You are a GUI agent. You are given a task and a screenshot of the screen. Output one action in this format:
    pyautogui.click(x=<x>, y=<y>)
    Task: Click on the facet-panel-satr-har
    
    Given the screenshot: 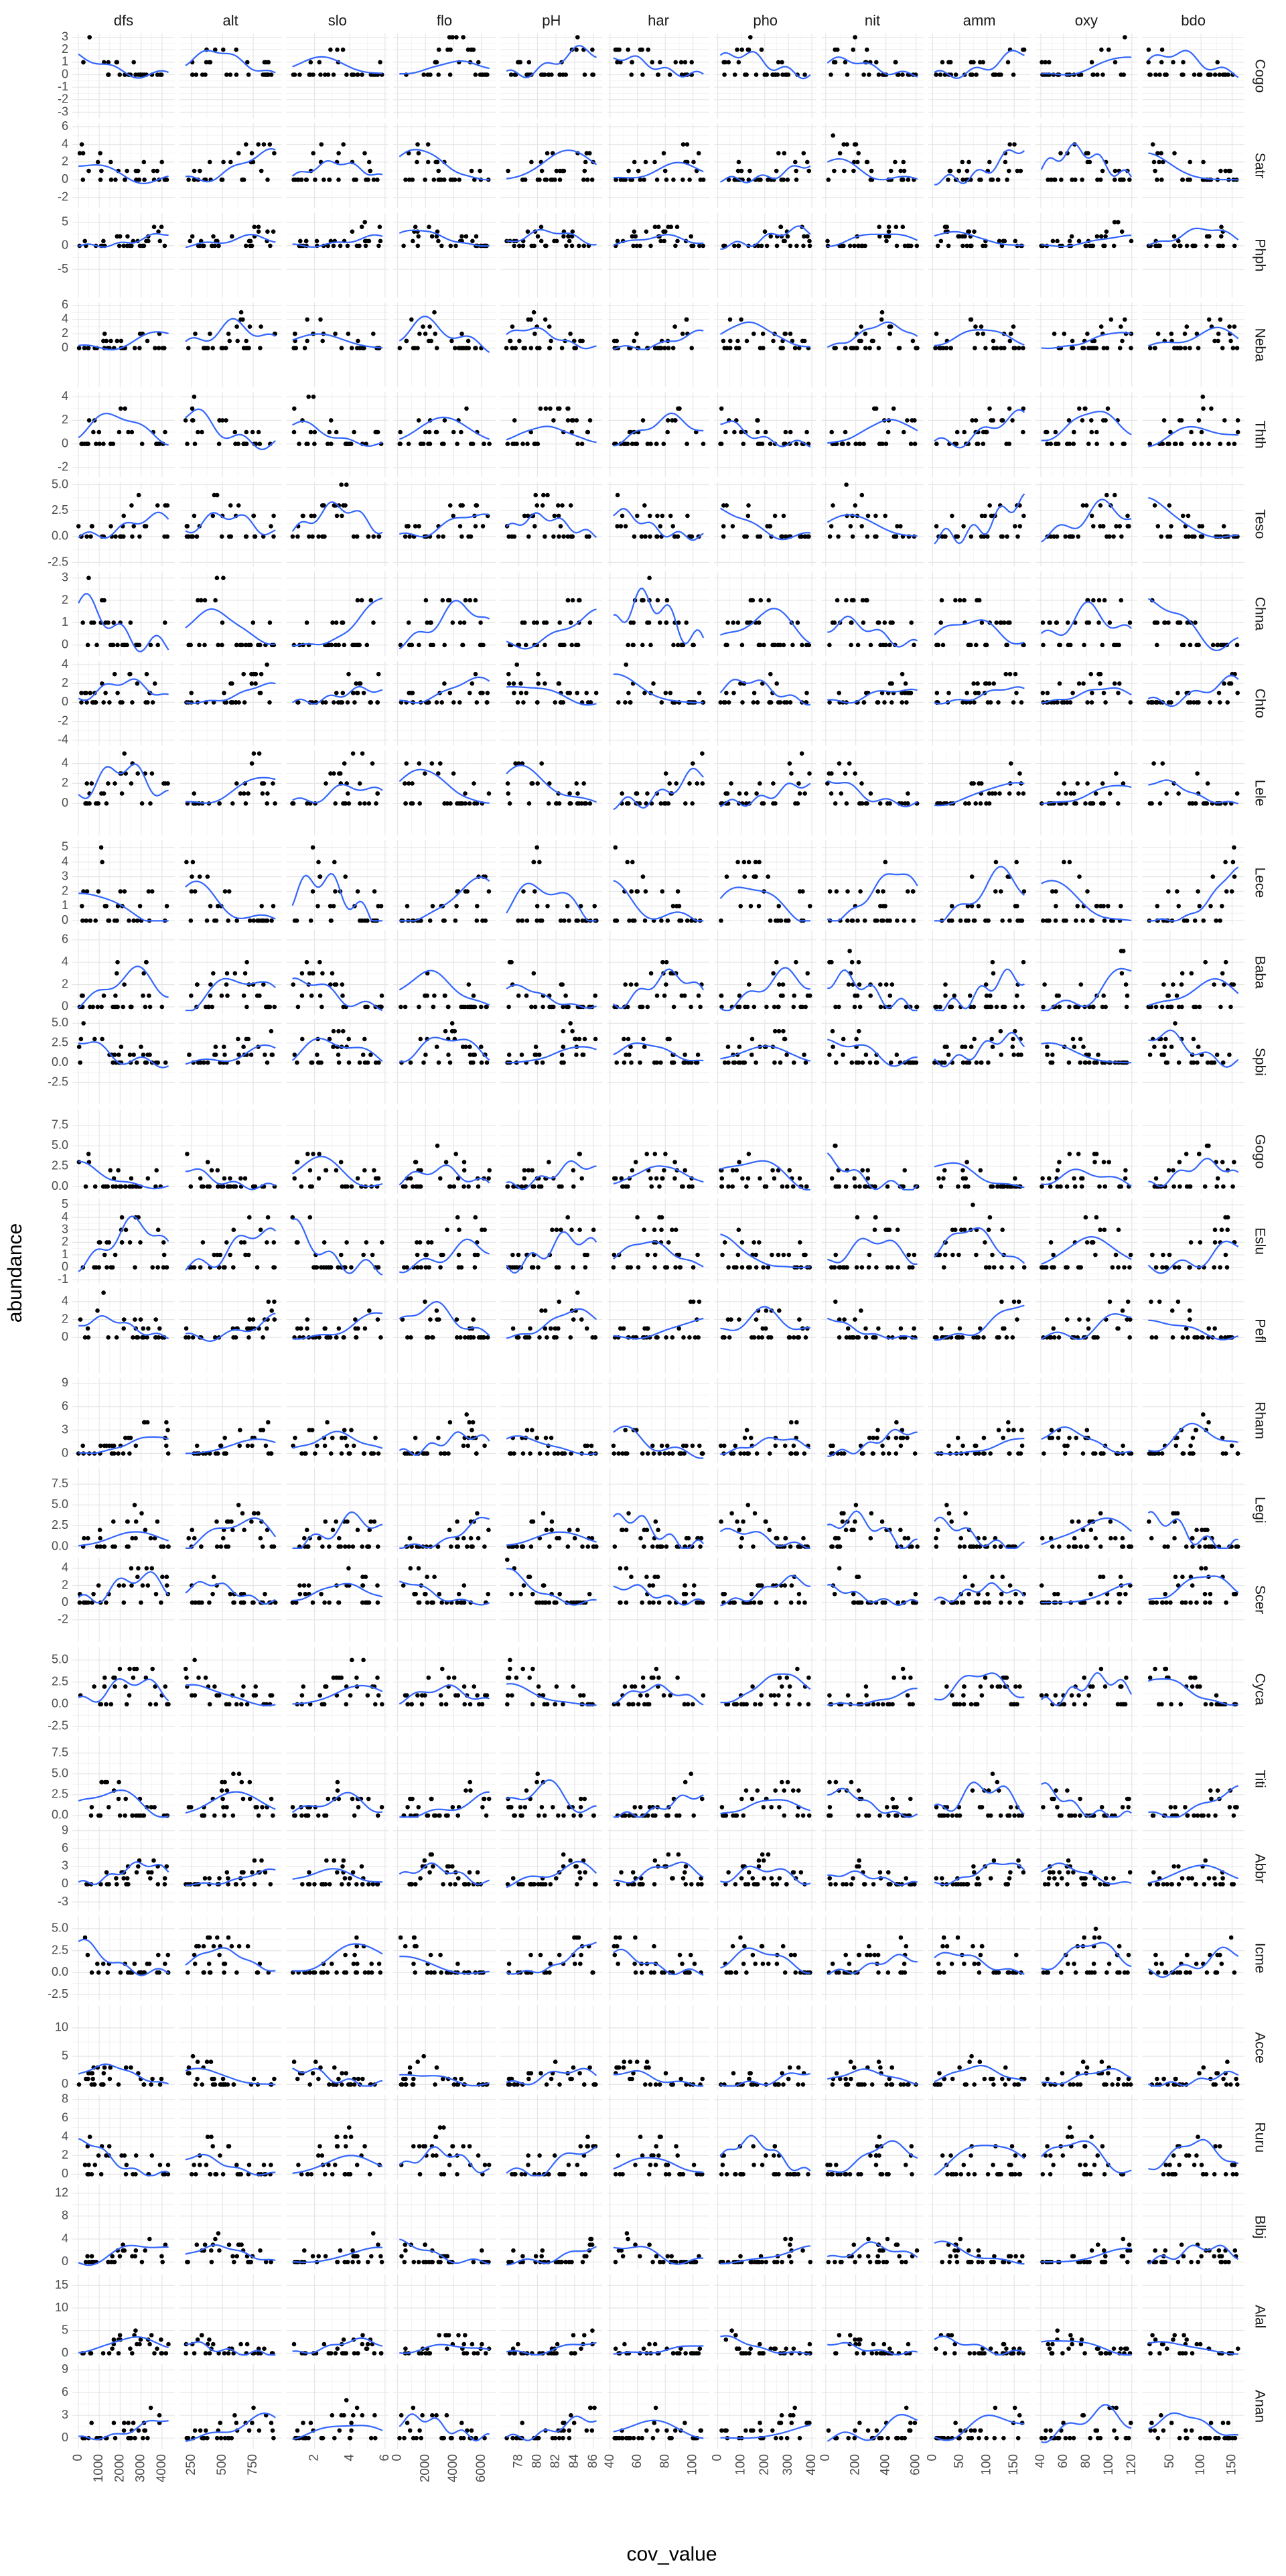 What is the action you would take?
    pyautogui.click(x=659, y=165)
    